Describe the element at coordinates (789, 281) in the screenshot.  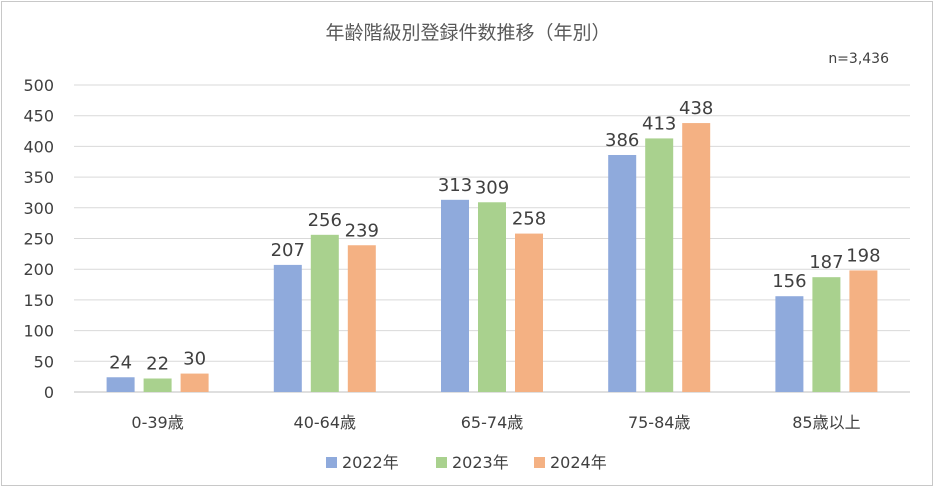
I see `data-label: 156` at that location.